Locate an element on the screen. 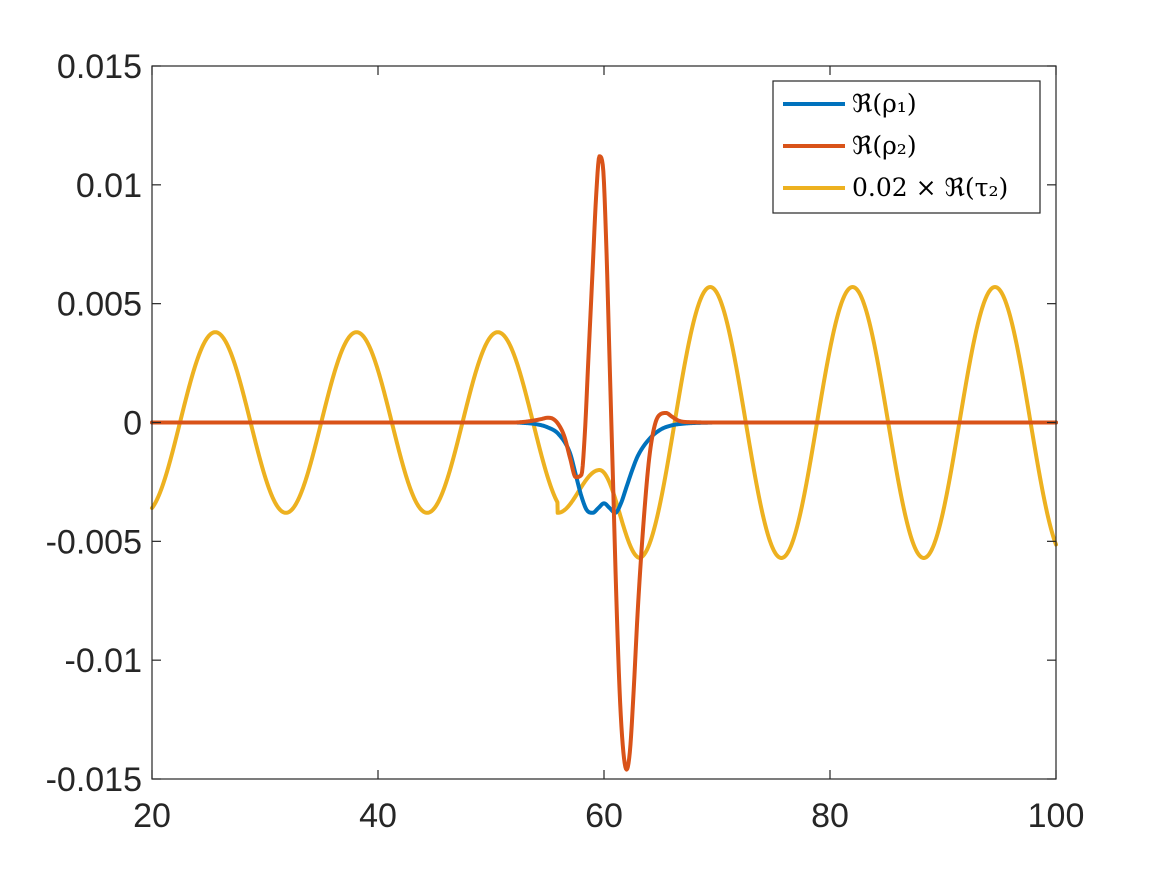  y-tick-label: 0.005 is located at coordinates (99, 305).